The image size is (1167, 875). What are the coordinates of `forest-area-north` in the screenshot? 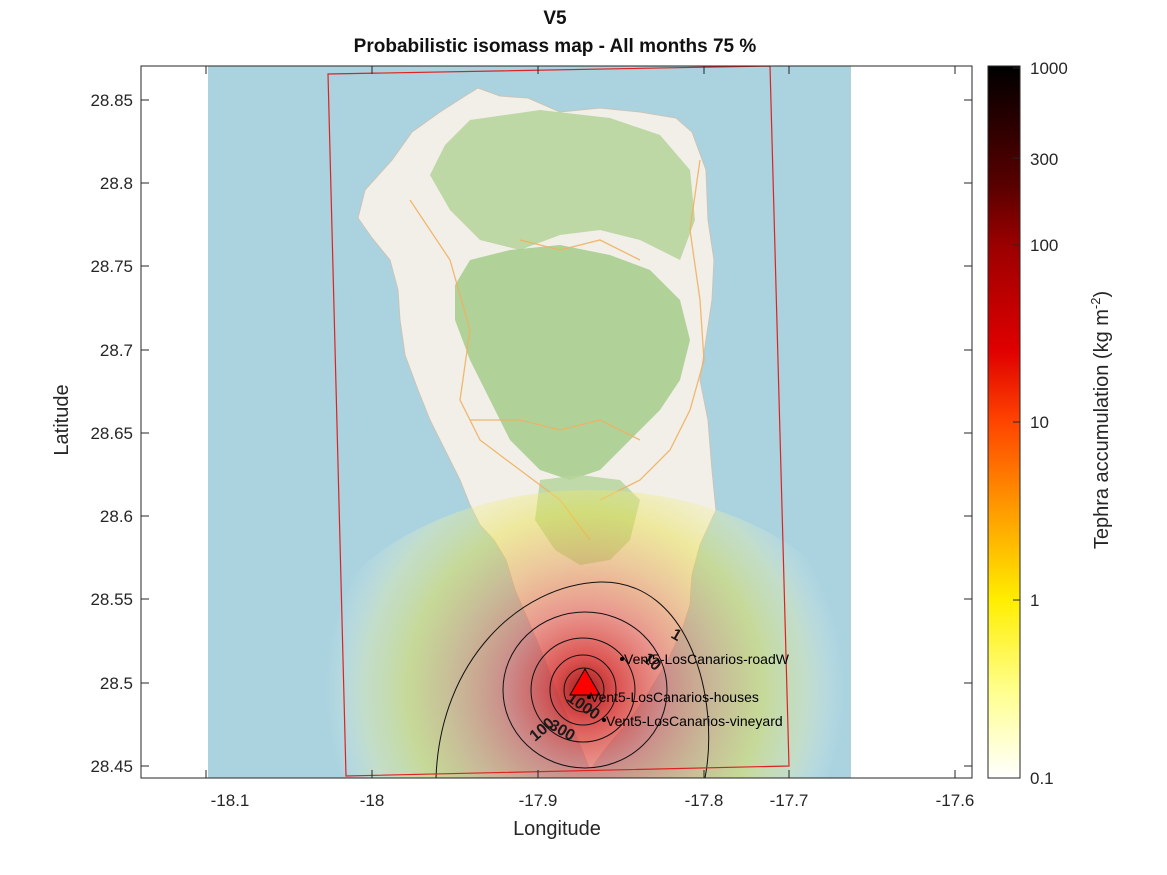 It's located at (562, 185).